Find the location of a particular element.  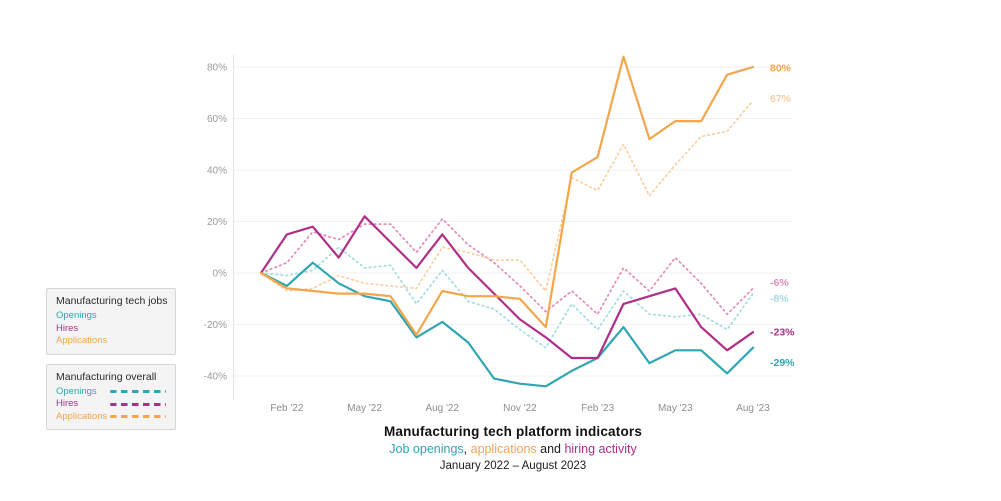

chart-date-range: January 2022 – August 2023 is located at coordinates (513, 466).